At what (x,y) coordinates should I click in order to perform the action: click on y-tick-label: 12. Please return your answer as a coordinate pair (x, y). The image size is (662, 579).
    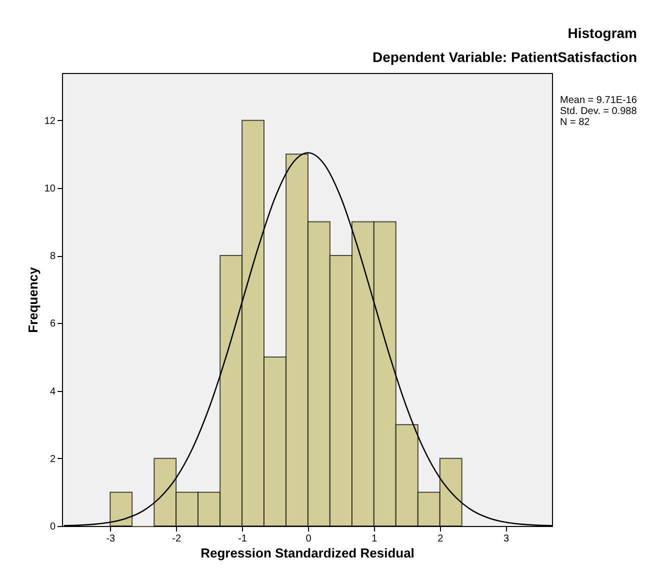
    Looking at the image, I should click on (50, 121).